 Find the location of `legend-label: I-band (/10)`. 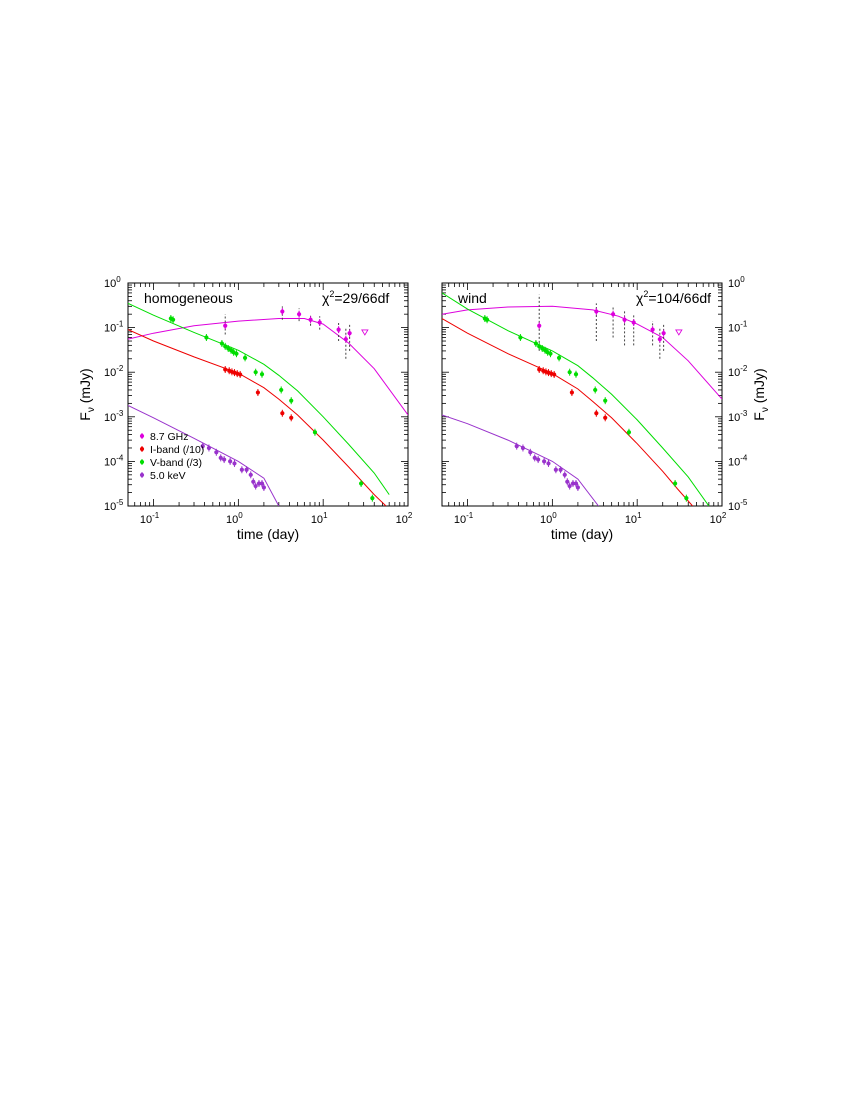

legend-label: I-band (/10) is located at coordinates (177, 450).